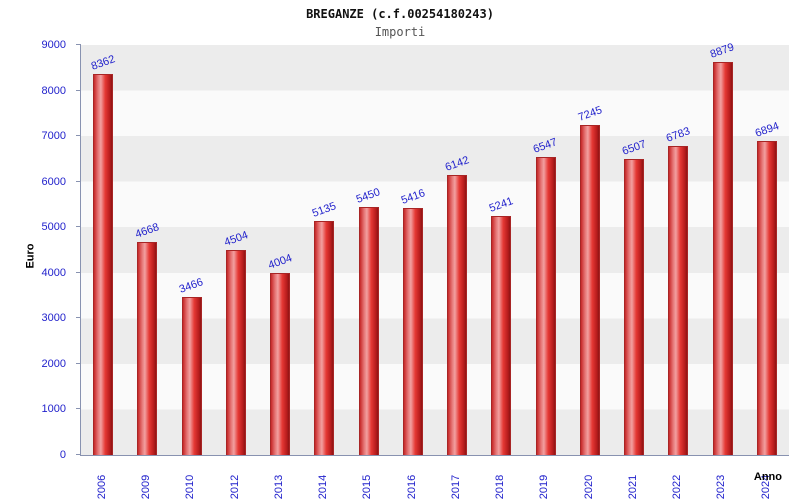  I want to click on bar-column: 6894, so click(767, 250).